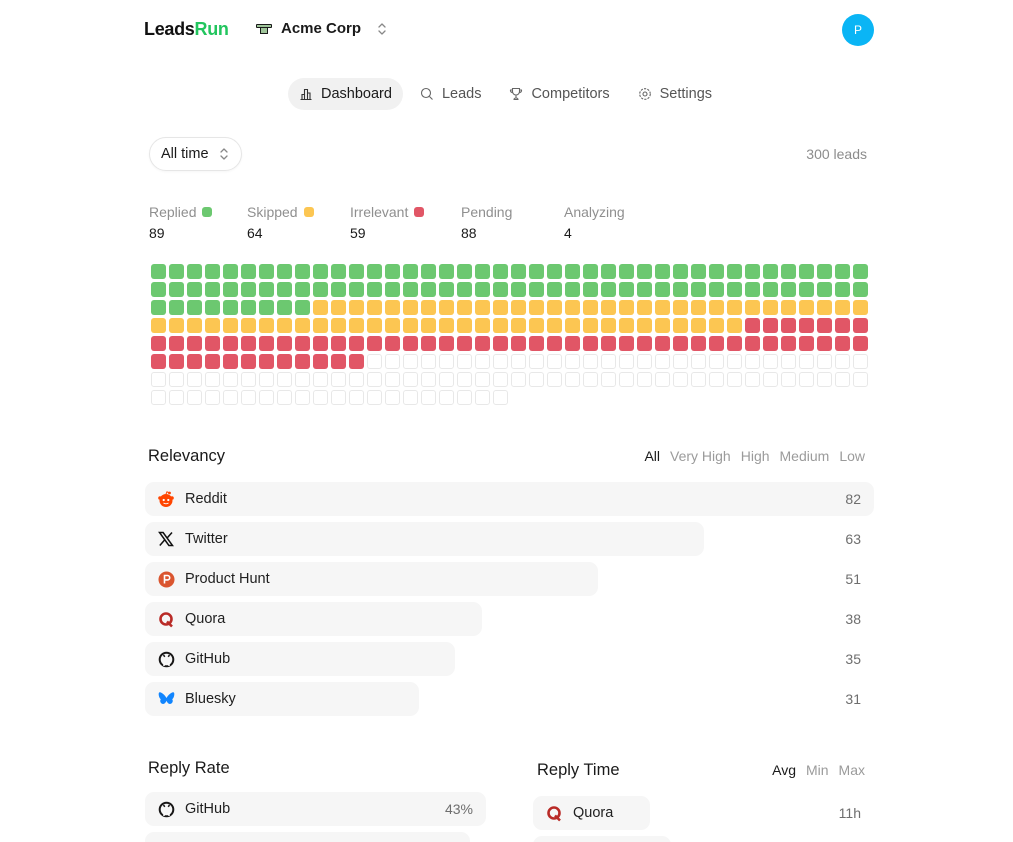 The image size is (1013, 842). Describe the element at coordinates (451, 94) in the screenshot. I see `tab-leads: Leads` at that location.